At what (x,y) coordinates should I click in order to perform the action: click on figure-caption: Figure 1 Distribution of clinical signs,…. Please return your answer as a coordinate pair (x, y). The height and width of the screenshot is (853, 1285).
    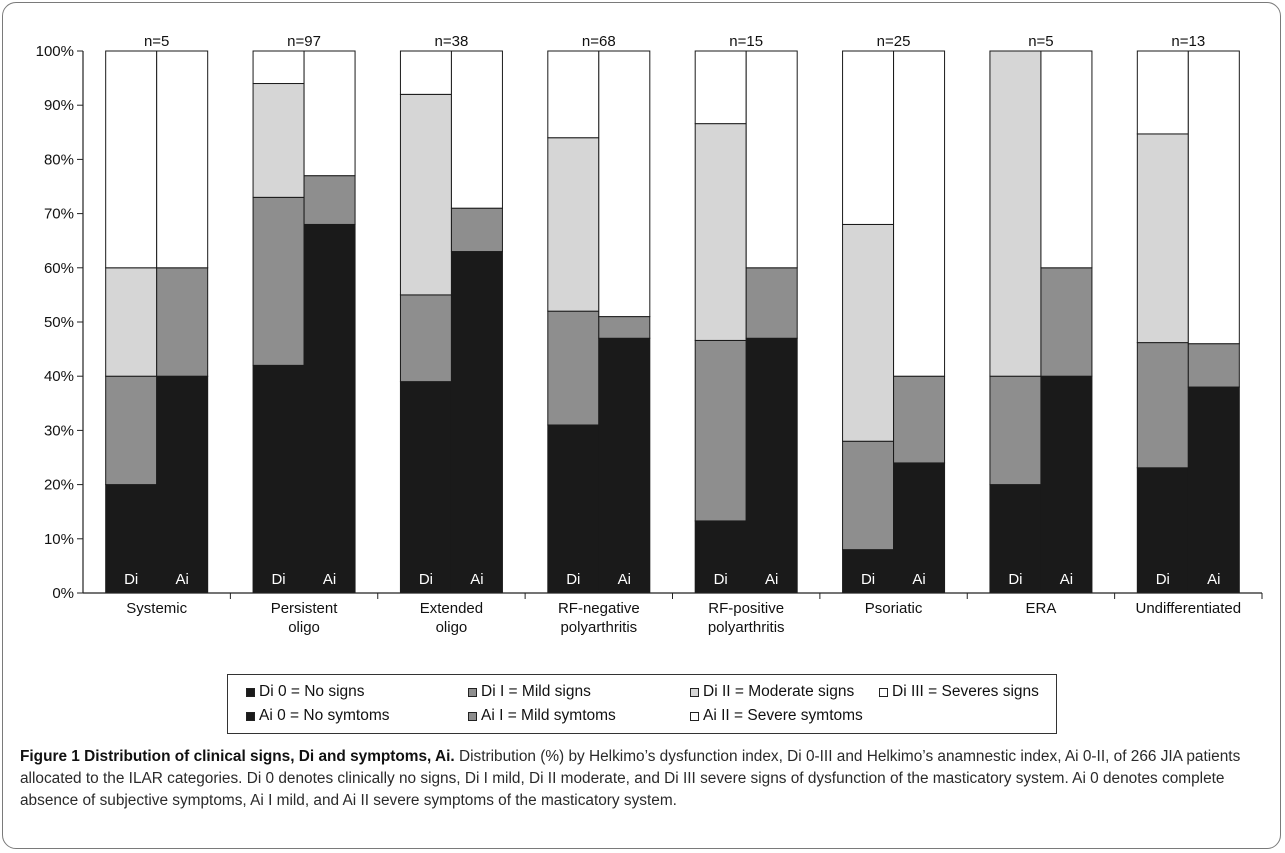
    Looking at the image, I should click on (645, 779).